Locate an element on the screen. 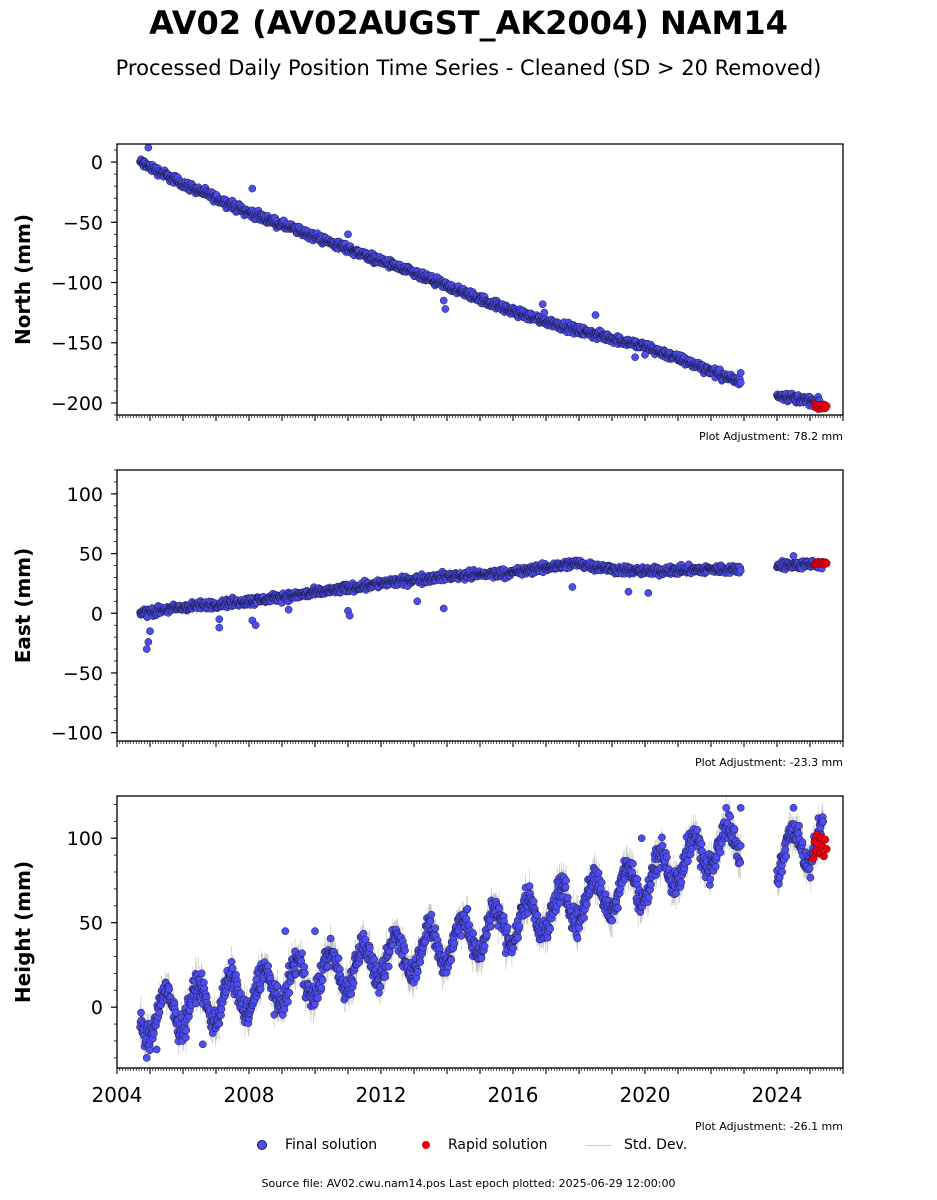 This screenshot has height=1200, width=937. plot-adjustment-label: Plot Adjustment: 78.2 mm is located at coordinates (771, 436).